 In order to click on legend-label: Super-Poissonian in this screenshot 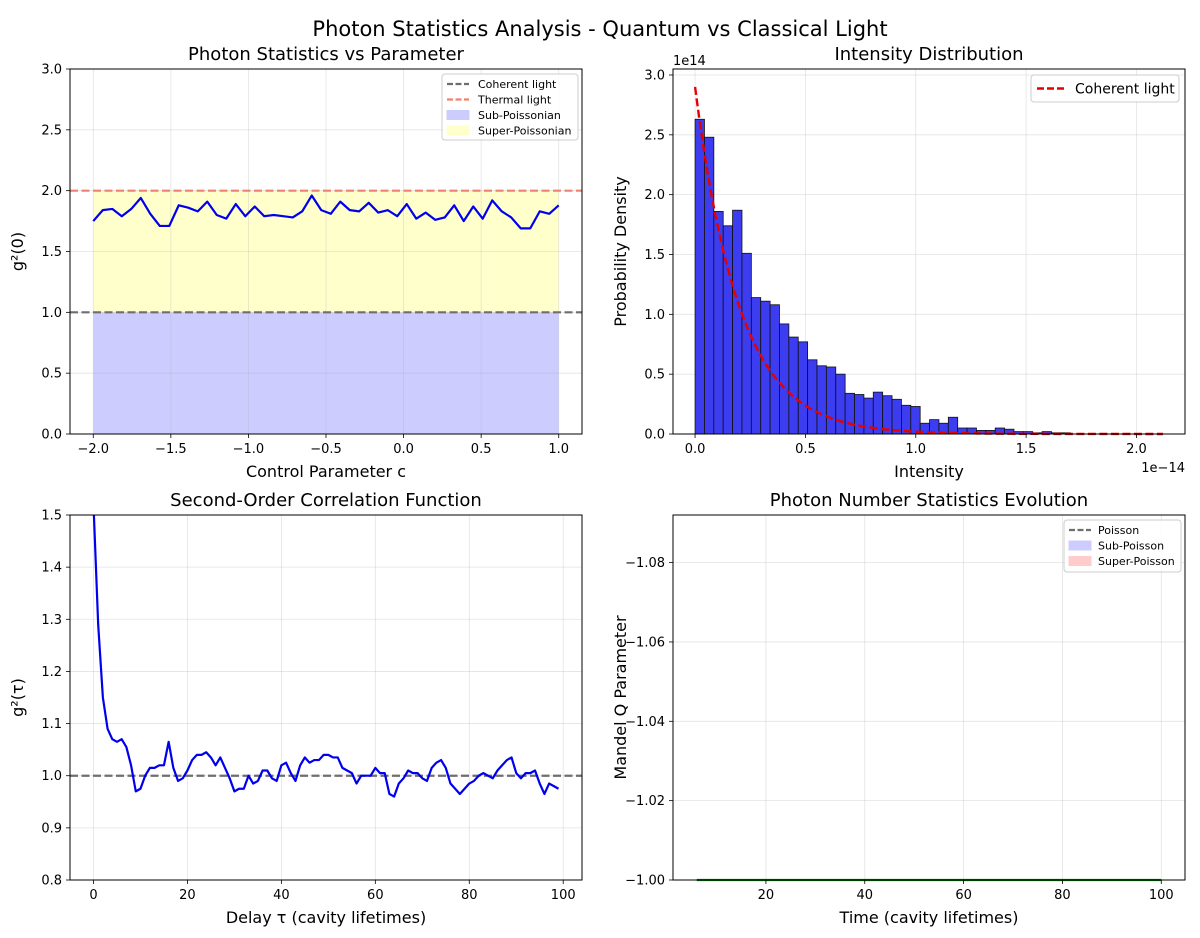, I will do `click(524, 131)`.